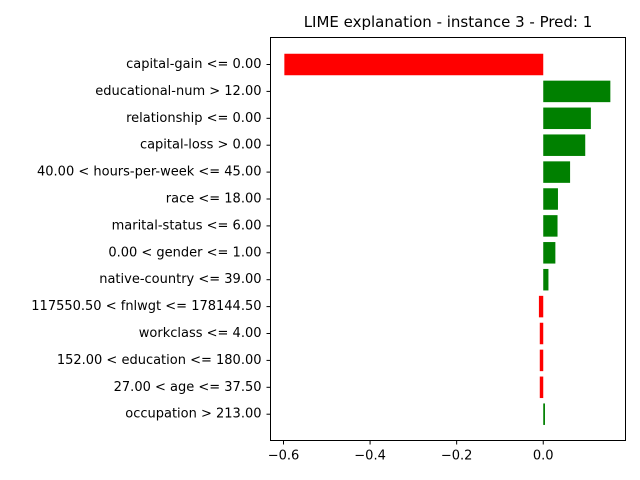  Describe the element at coordinates (180, 279) in the screenshot. I see `y-tick-label-9: native-country <= 39.00` at that location.